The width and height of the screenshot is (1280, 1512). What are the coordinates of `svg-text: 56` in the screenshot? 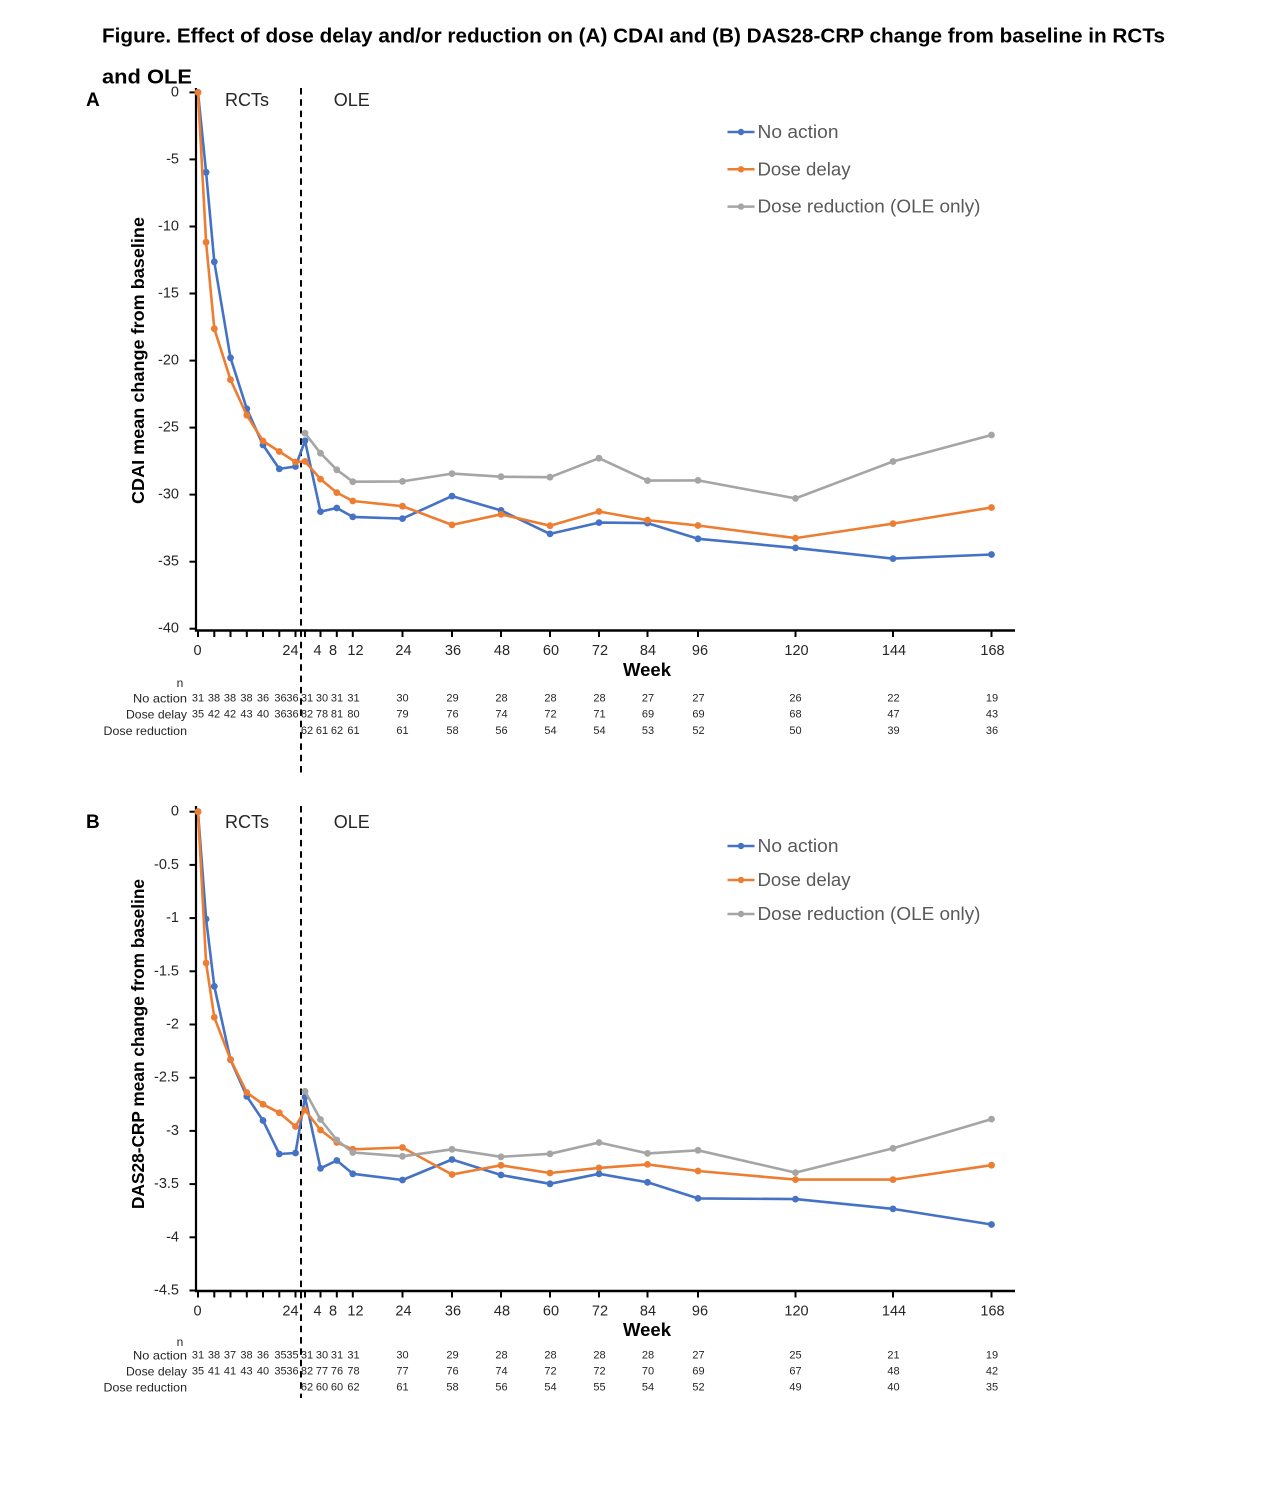 It's located at (501, 1388).